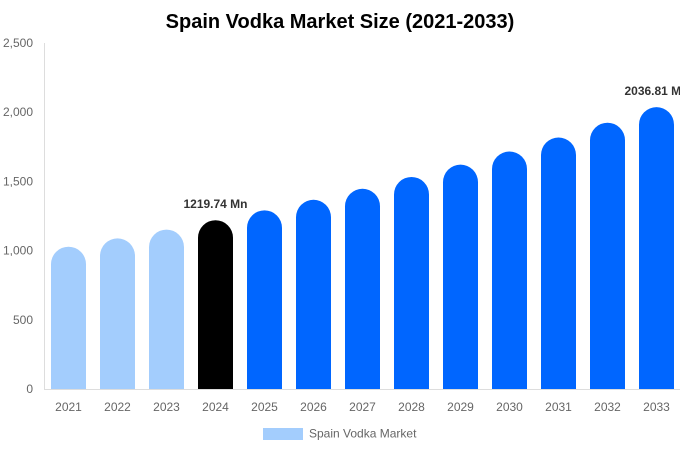  Describe the element at coordinates (509, 270) in the screenshot. I see `bar-2030` at that location.